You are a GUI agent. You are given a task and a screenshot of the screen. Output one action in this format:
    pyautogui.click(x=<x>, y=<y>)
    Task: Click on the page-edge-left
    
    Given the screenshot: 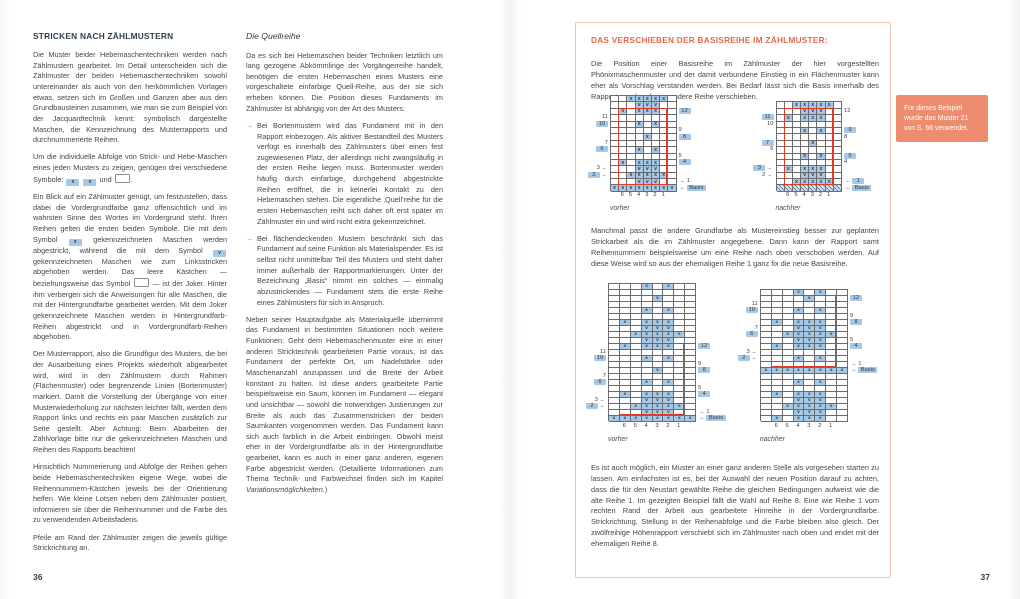 What is the action you would take?
    pyautogui.click(x=5, y=299)
    